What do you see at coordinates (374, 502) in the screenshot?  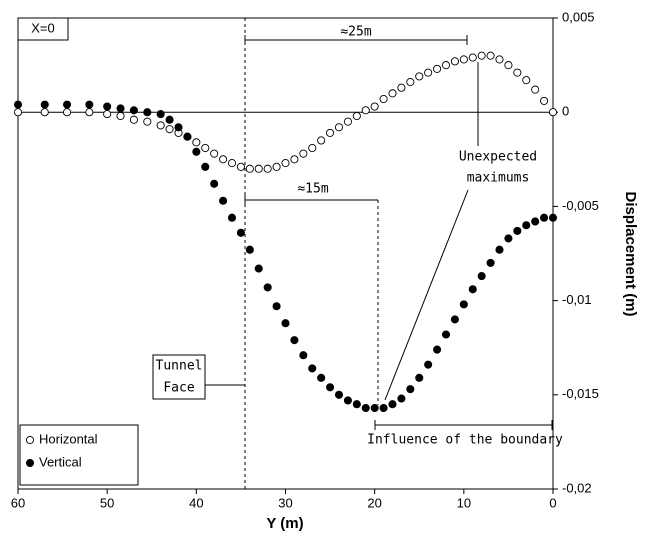 I see `x-tick-label: 20` at bounding box center [374, 502].